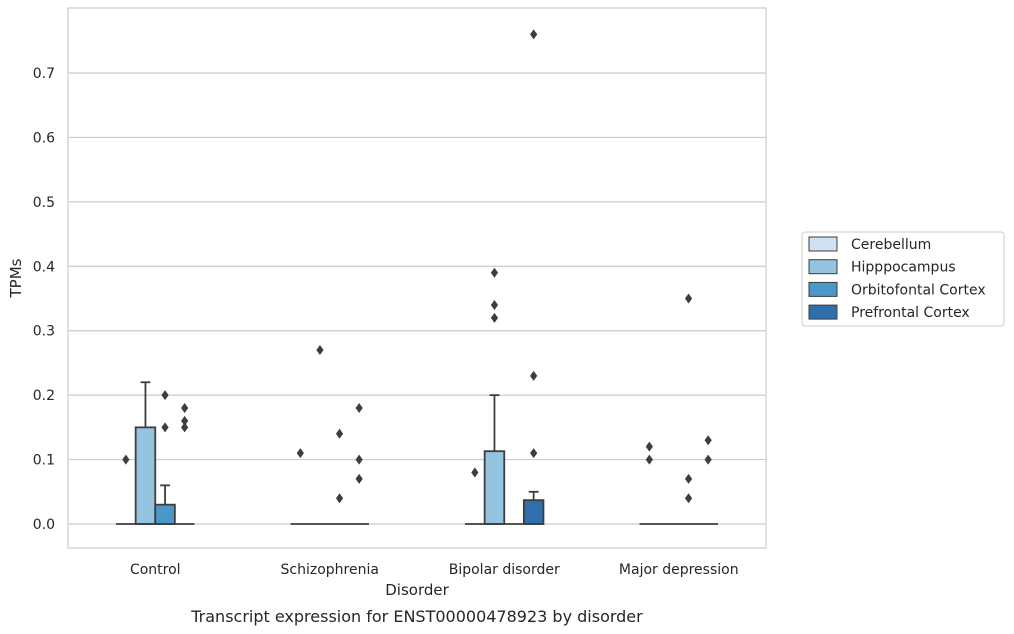  Describe the element at coordinates (44, 461) in the screenshot. I see `y-tick-label: 0.1` at that location.